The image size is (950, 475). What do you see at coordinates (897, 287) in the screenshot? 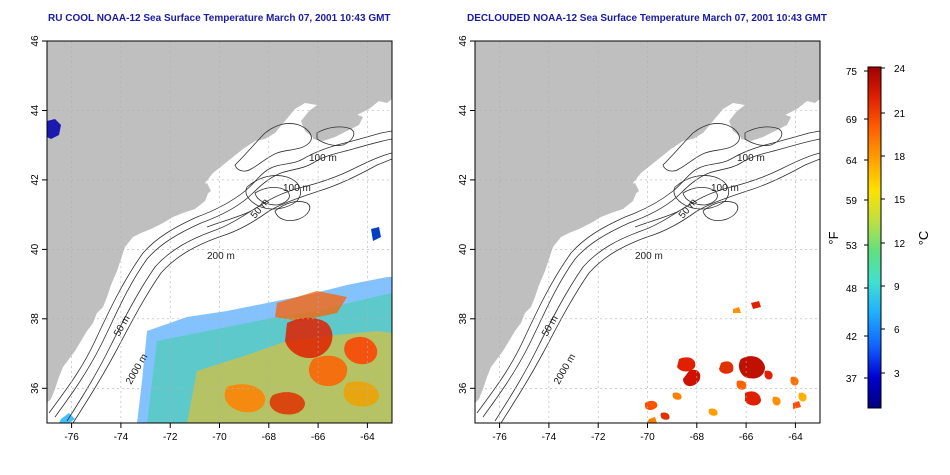
I see `colorbar-c-tick: 9` at bounding box center [897, 287].